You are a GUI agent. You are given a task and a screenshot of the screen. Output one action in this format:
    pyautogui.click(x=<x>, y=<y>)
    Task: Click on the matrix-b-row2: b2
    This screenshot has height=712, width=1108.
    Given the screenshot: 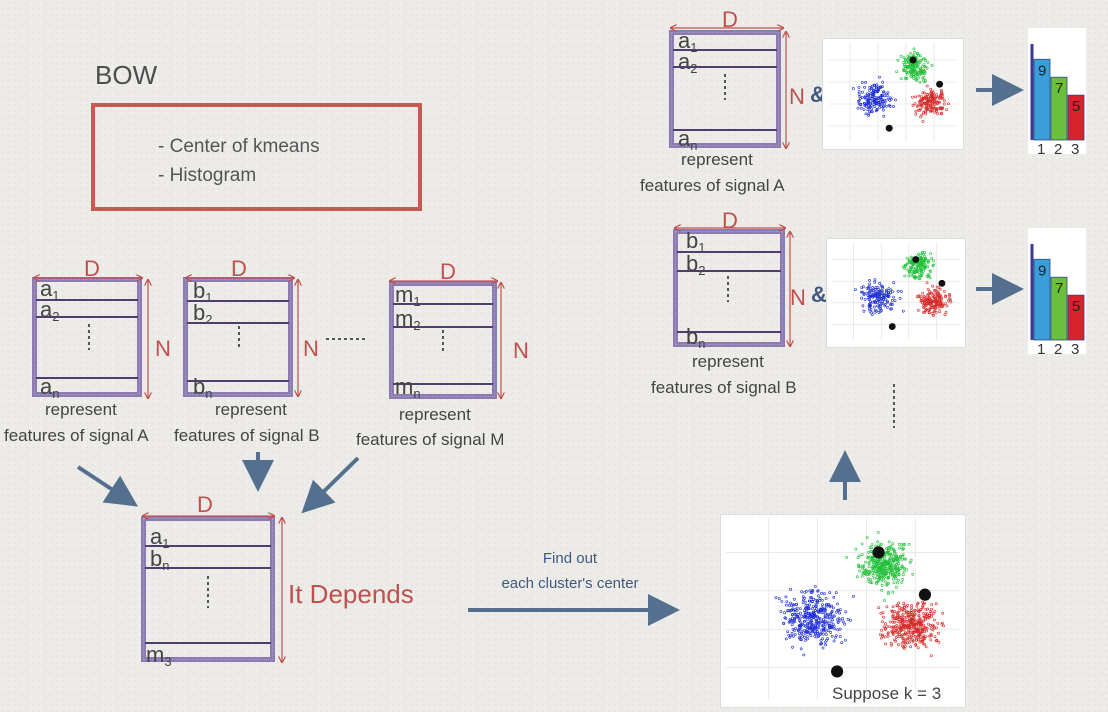 What is the action you would take?
    pyautogui.click(x=203, y=313)
    